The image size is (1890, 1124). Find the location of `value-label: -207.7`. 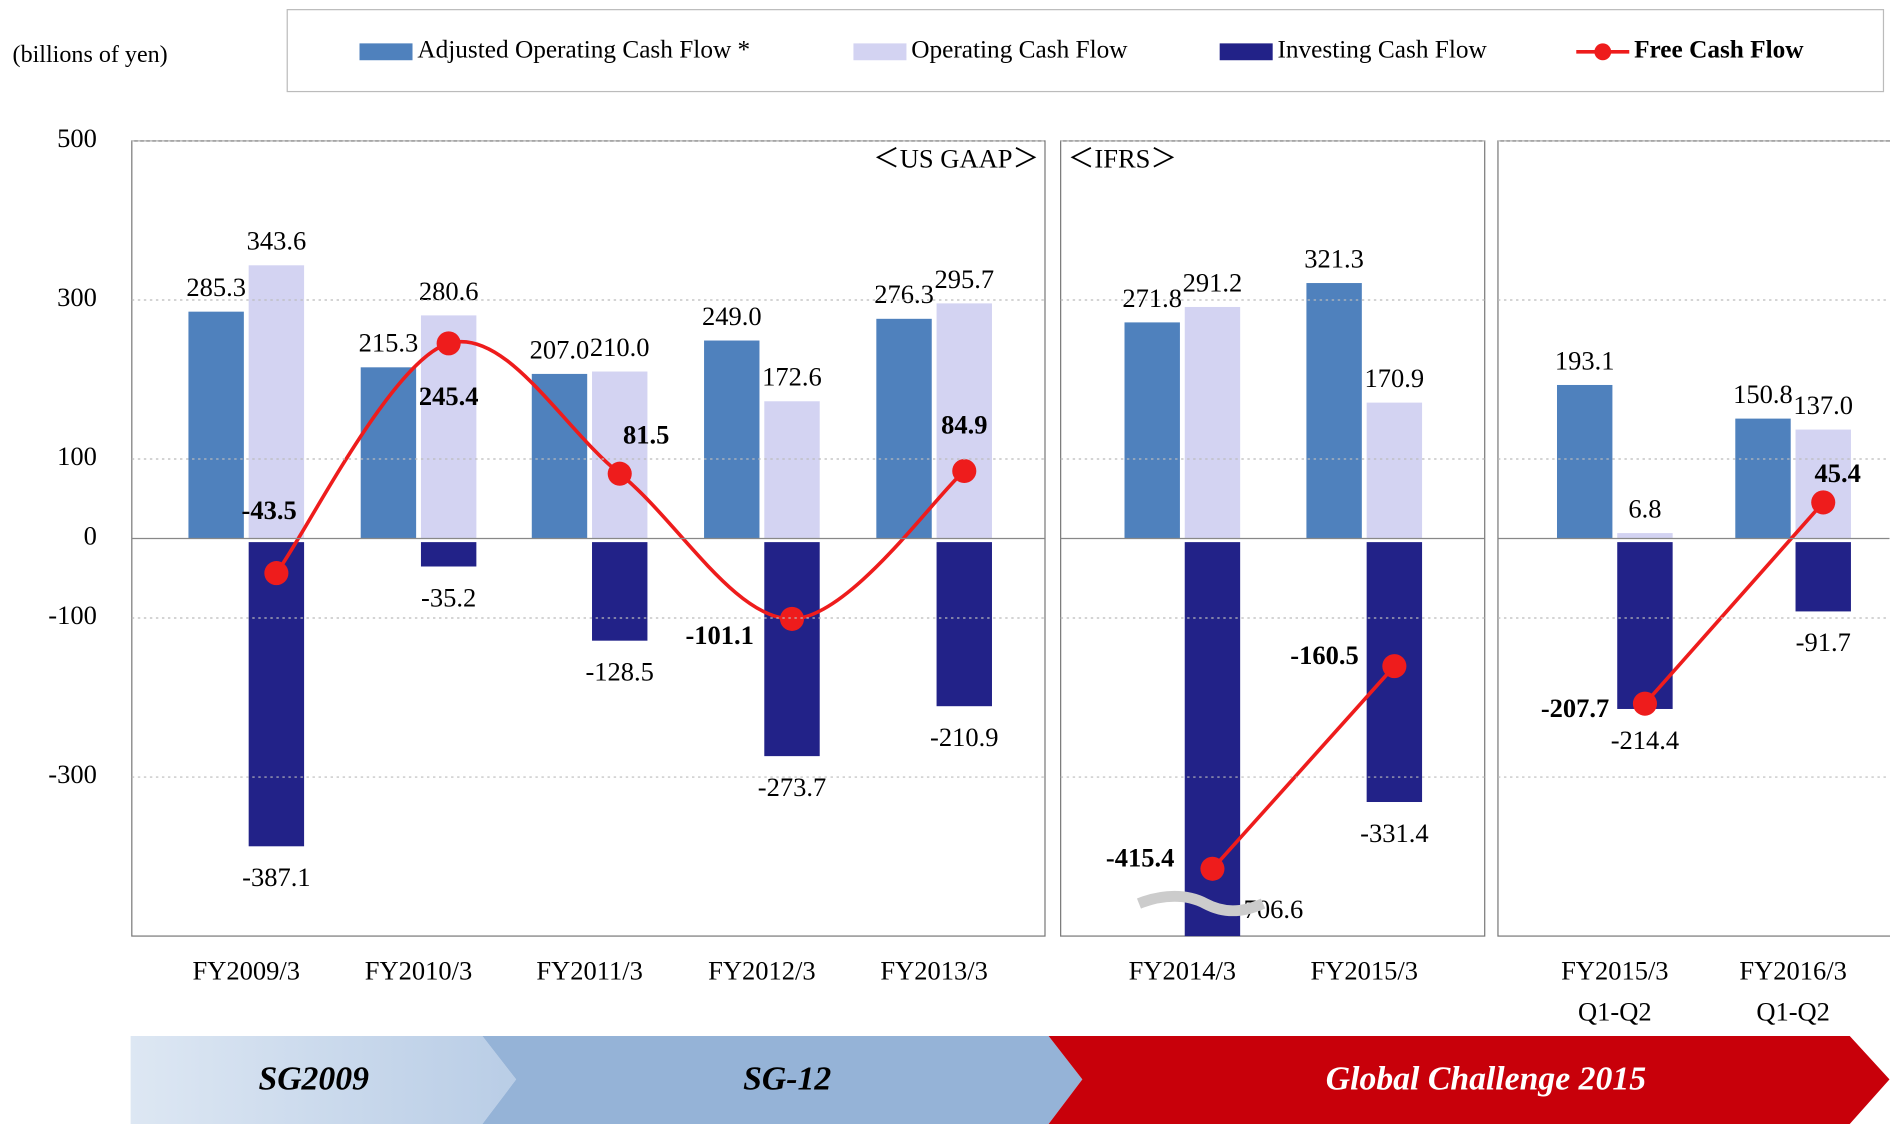

value-label: -207.7 is located at coordinates (1575, 708).